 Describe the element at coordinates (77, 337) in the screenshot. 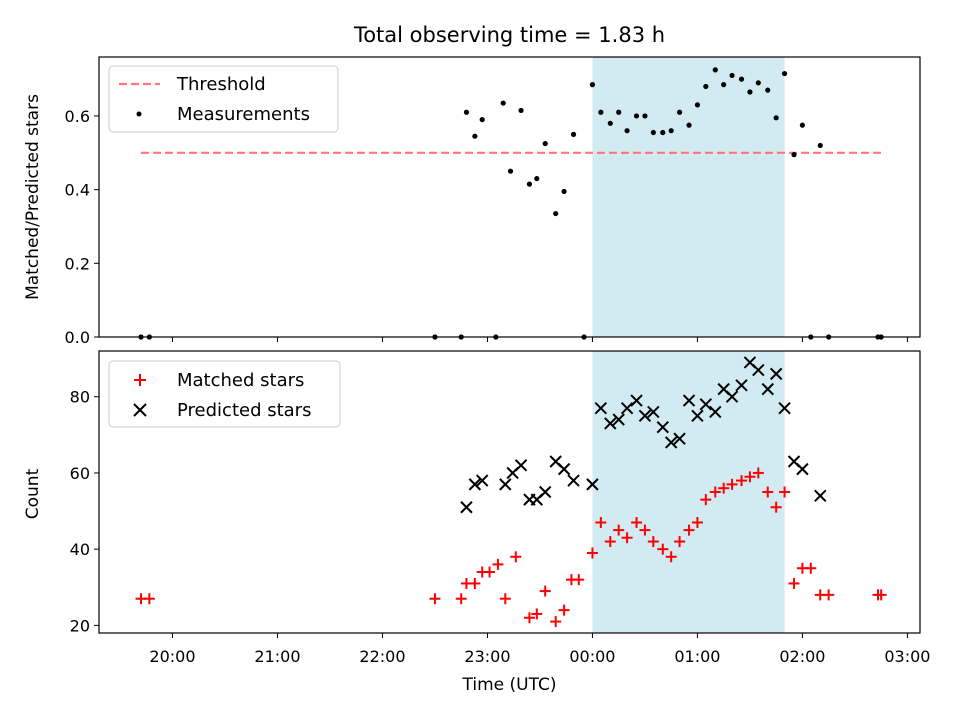

I see `top-y-tick-label: 0.0` at that location.